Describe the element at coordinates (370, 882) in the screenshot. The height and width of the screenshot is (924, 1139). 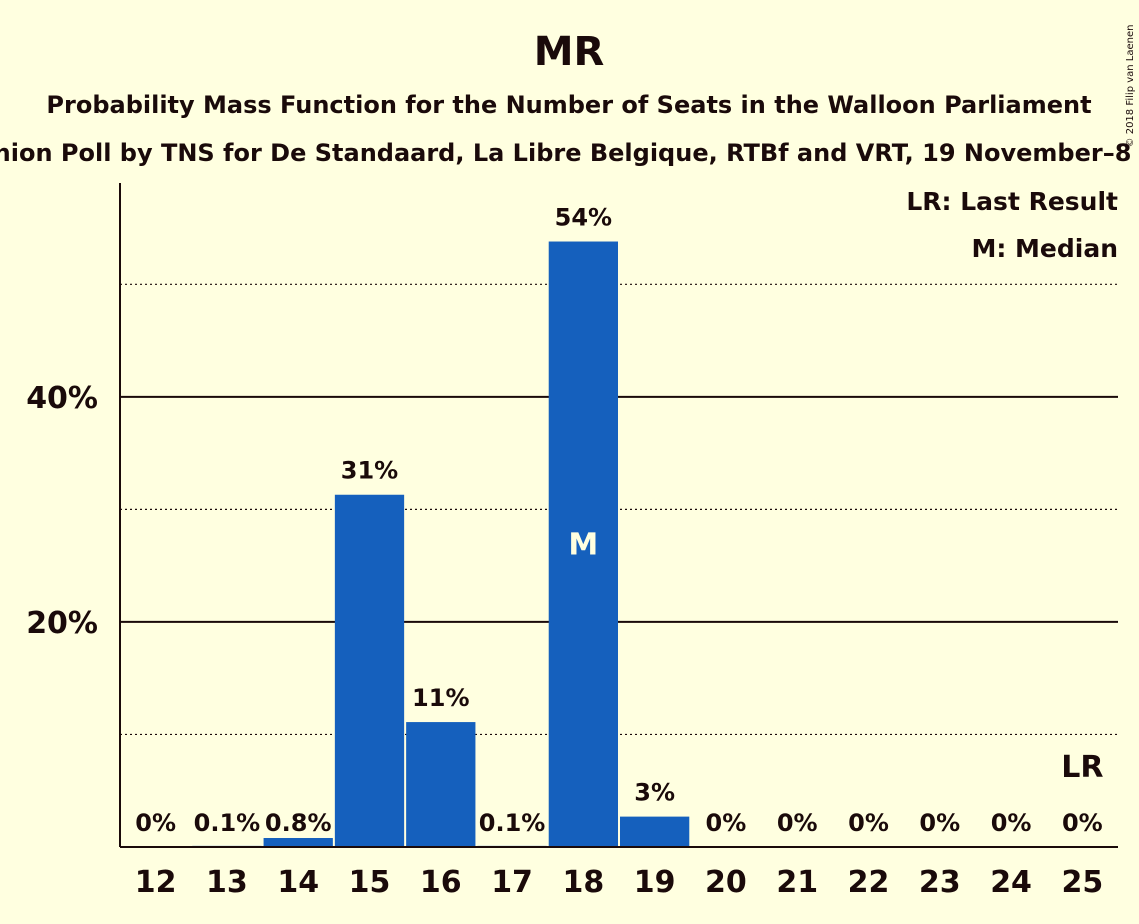
I see `x-tick-label: 15` at that location.